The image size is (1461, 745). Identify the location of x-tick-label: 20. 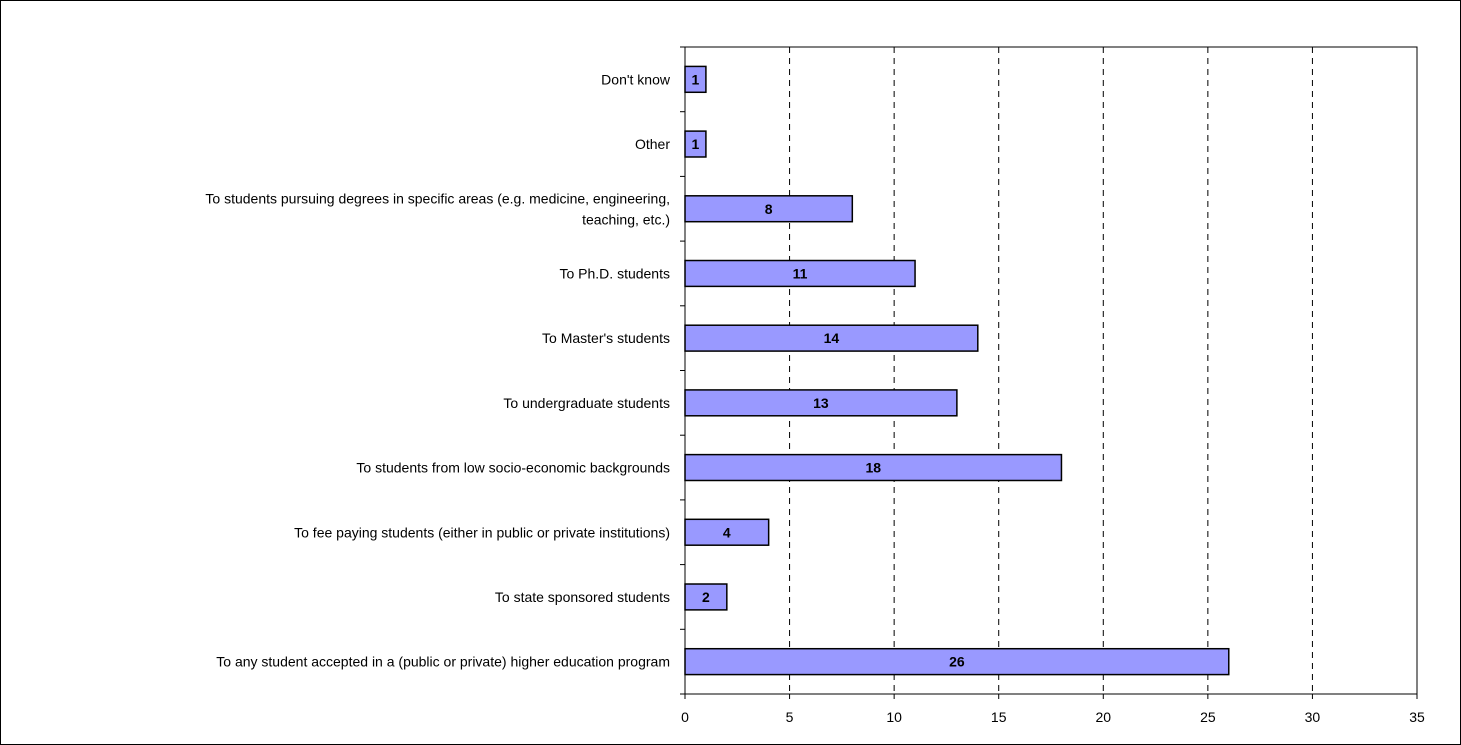
(1103, 717).